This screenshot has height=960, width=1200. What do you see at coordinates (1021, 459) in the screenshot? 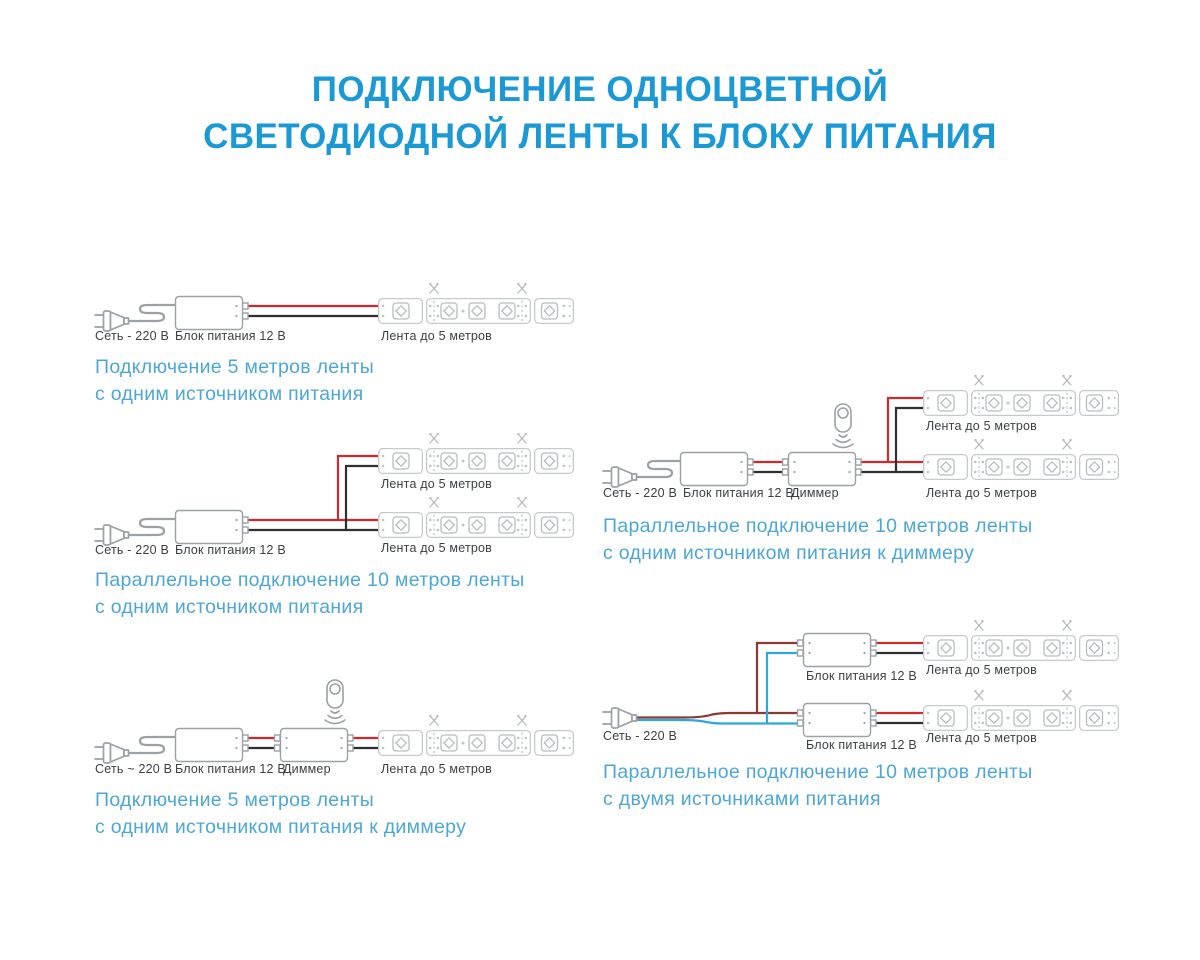
I see `diagram4-led-strip-bottom` at bounding box center [1021, 459].